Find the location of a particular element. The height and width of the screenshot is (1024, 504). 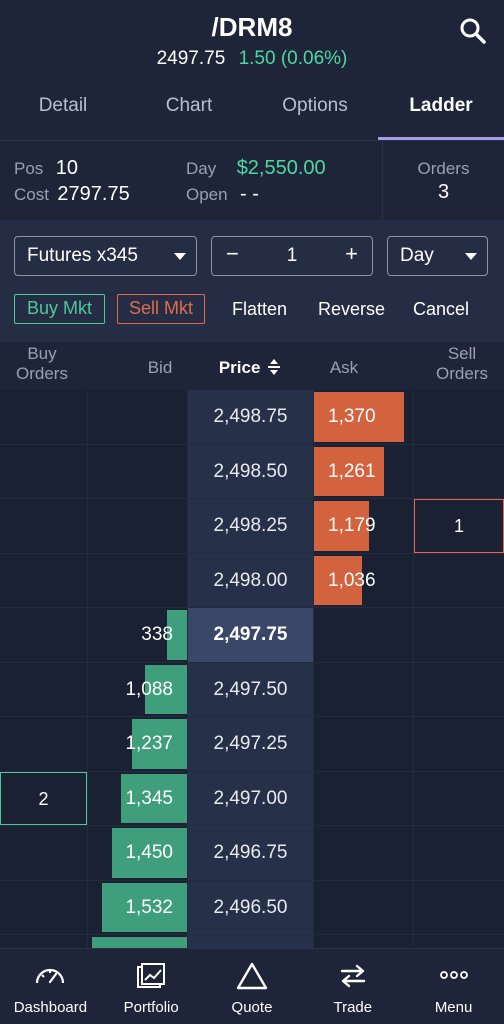

plus-button: + is located at coordinates (351, 253).